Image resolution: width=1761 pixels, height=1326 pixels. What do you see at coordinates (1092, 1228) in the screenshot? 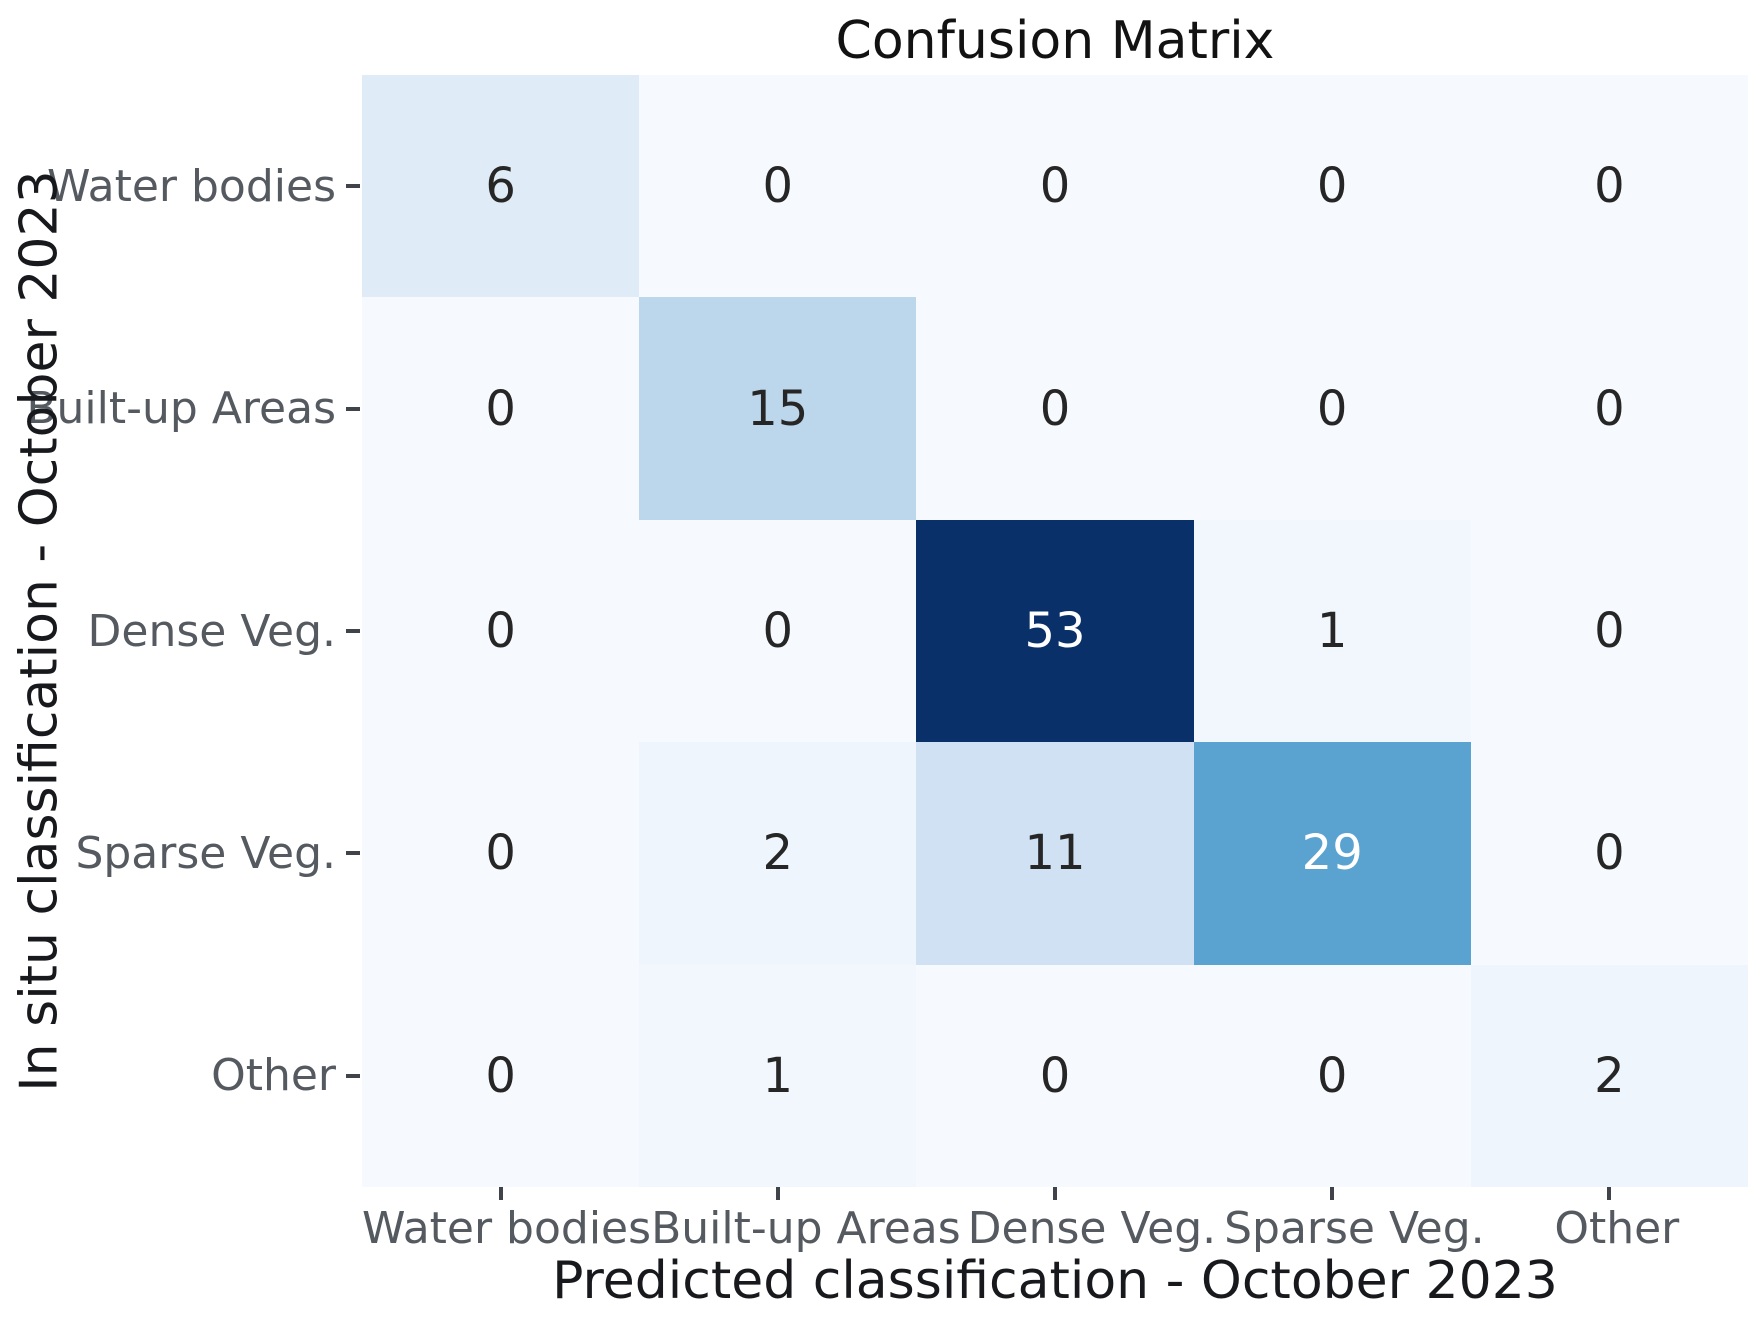
I see `x-tick-label: Dense Veg.` at bounding box center [1092, 1228].